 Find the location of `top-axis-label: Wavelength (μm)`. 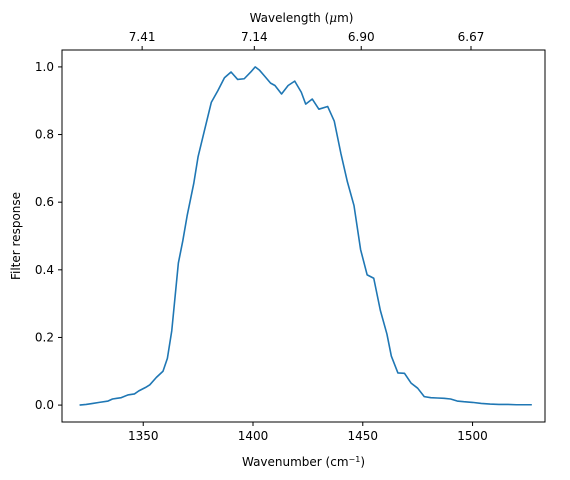

top-axis-label: Wavelength (μm) is located at coordinates (302, 18).